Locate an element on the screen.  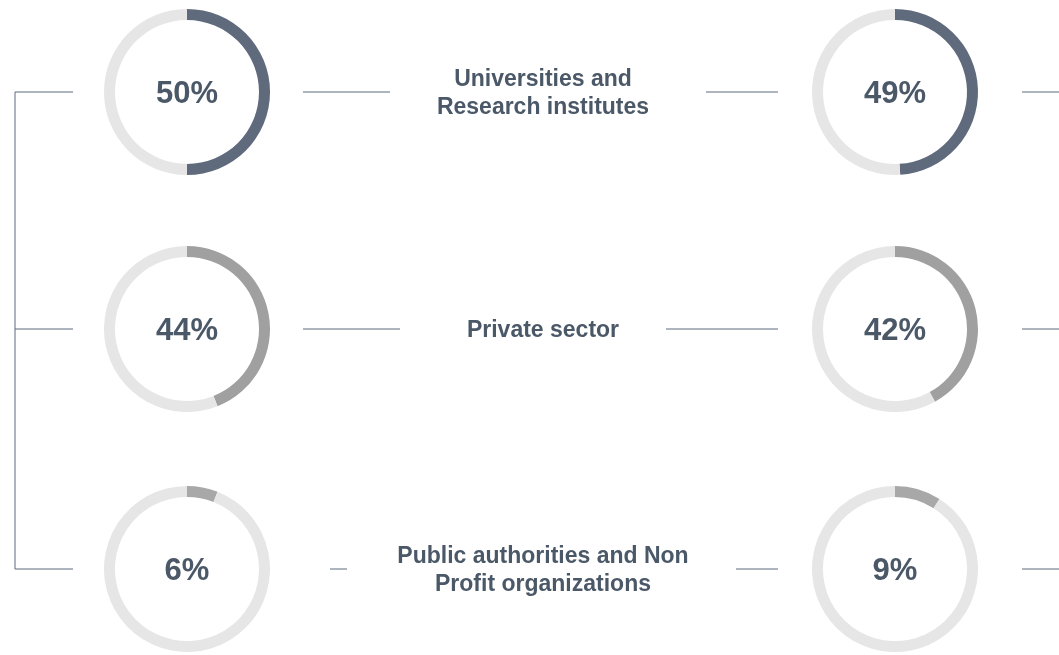
text: 44% is located at coordinates (187, 329).